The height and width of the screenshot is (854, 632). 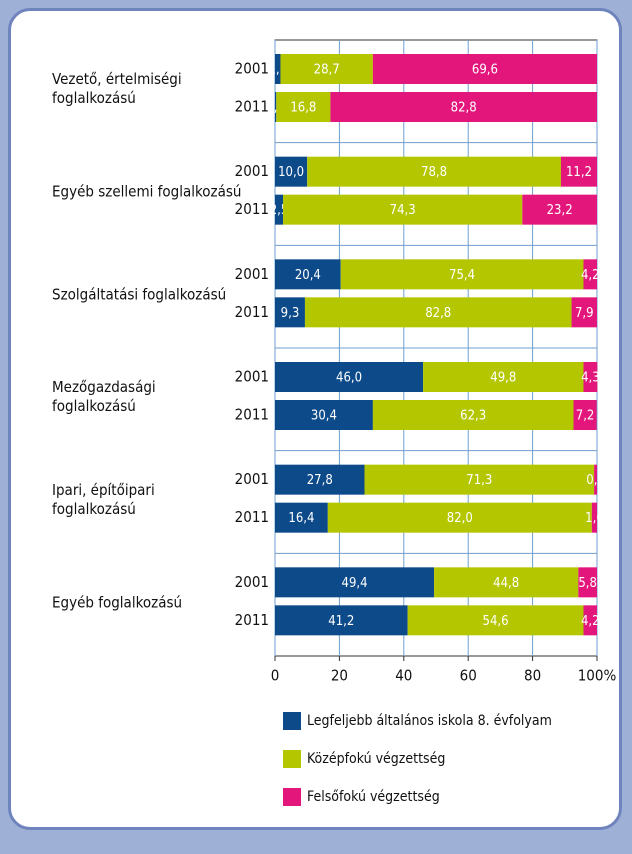 What do you see at coordinates (532, 676) in the screenshot?
I see `x-tick-label: 80` at bounding box center [532, 676].